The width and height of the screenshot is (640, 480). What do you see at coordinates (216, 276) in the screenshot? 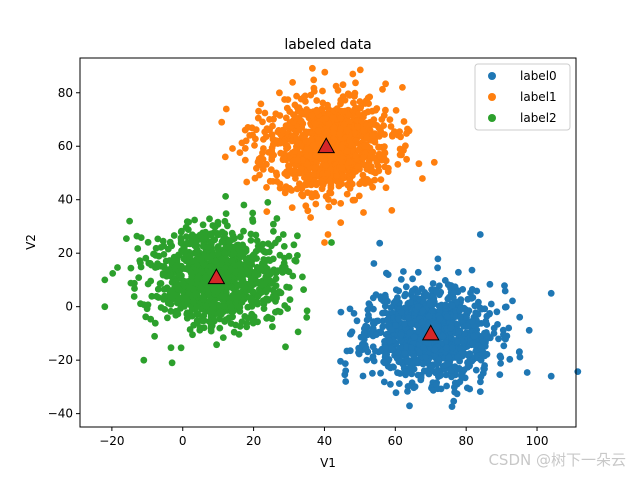
I see `centroid-marker` at bounding box center [216, 276].